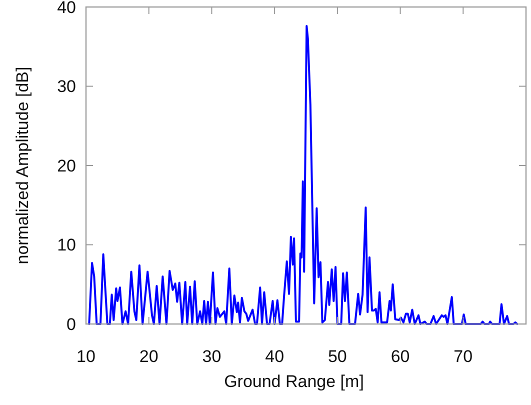  I want to click on x-tick-label: 20, so click(148, 356).